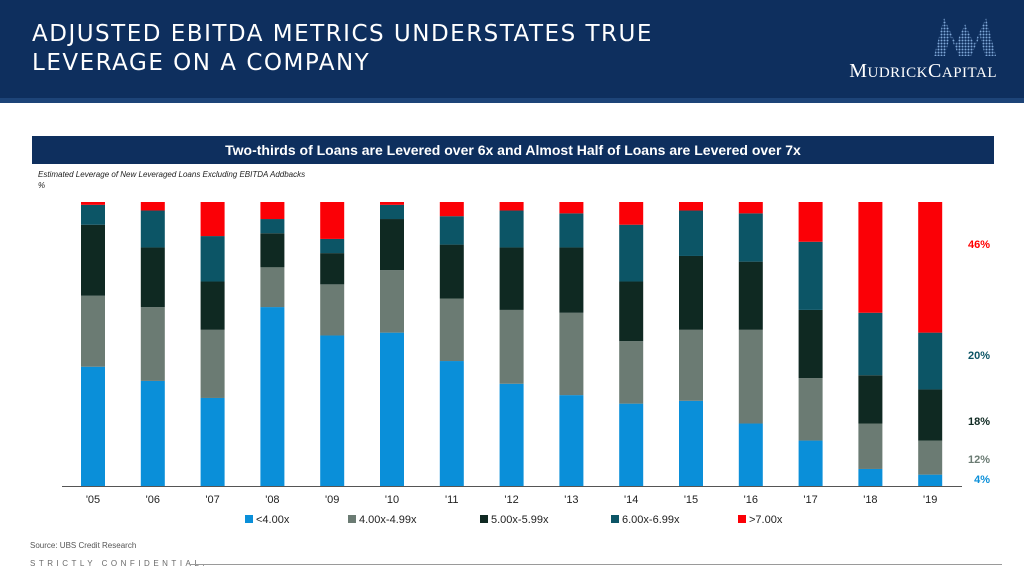  Describe the element at coordinates (392, 500) in the screenshot. I see `x-tick-label: '10` at that location.